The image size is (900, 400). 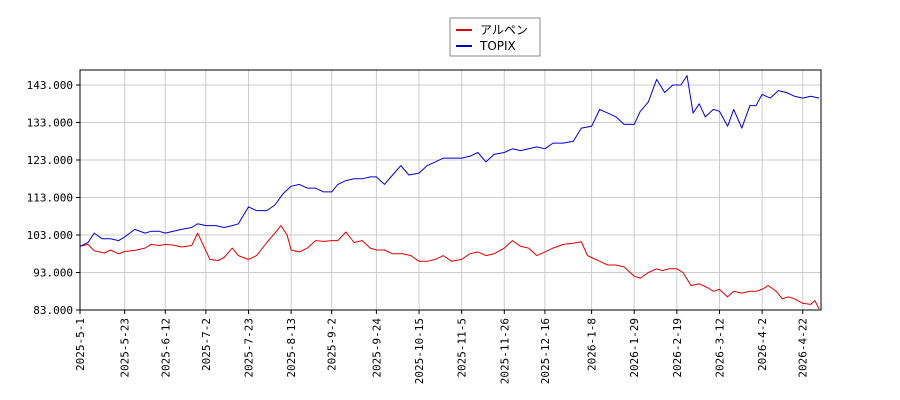 What do you see at coordinates (376, 348) in the screenshot?
I see `x-tick-label: 2025-9-24` at bounding box center [376, 348].